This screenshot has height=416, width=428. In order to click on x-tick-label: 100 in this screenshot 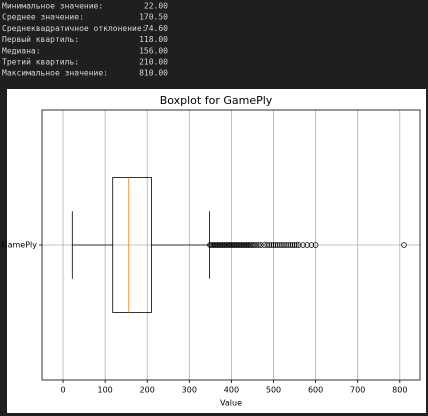, I will do `click(104, 390)`.